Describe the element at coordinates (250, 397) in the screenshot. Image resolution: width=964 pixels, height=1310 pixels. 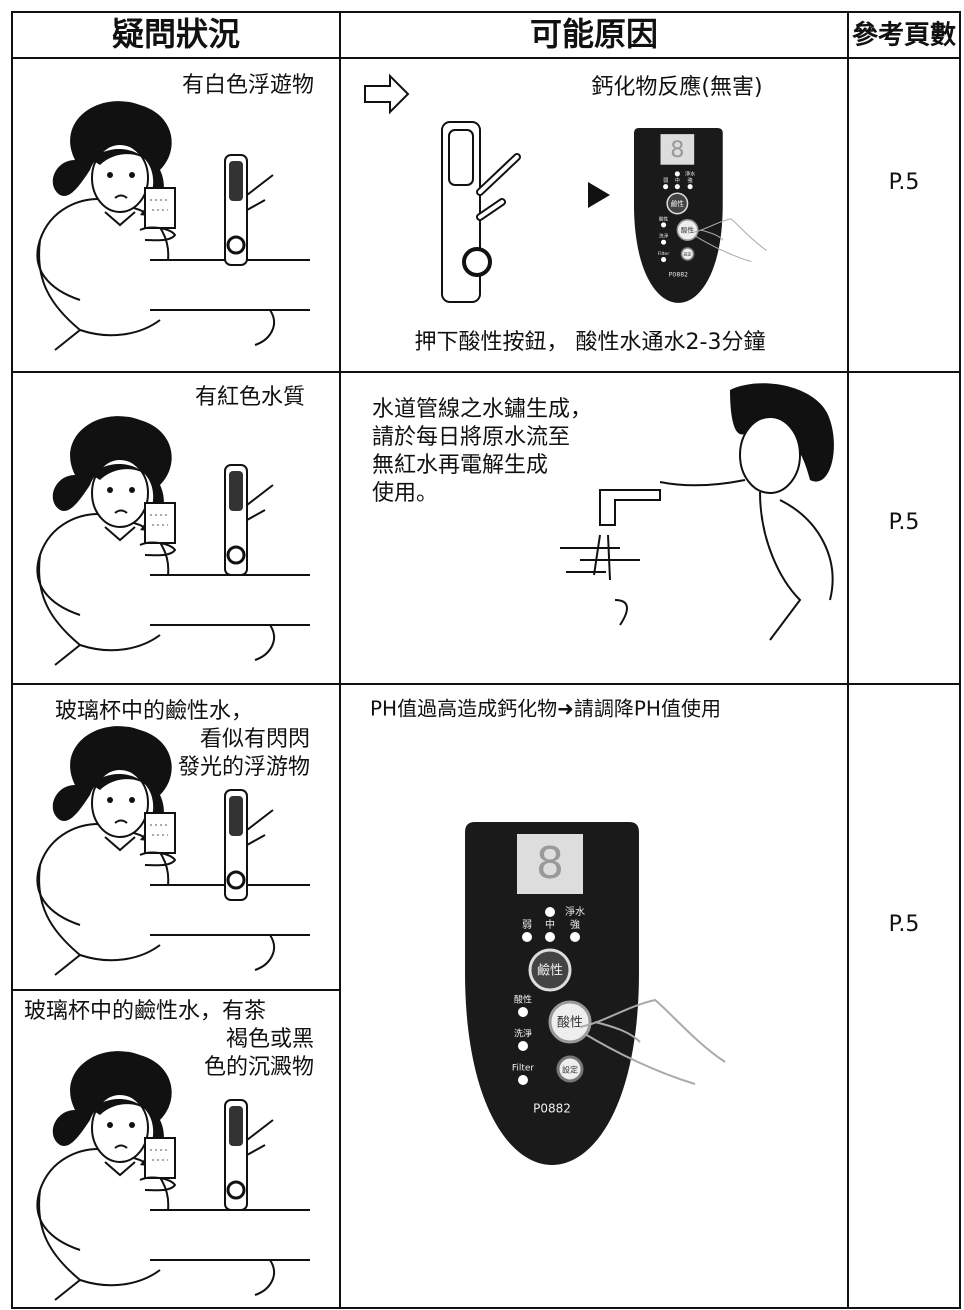
I see `symptom: 有紅色水質` at that location.